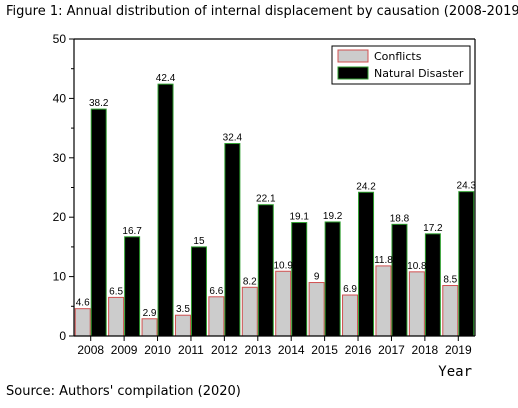 This screenshot has width=518, height=408. I want to click on bar-conflicts-2015, so click(316, 309).